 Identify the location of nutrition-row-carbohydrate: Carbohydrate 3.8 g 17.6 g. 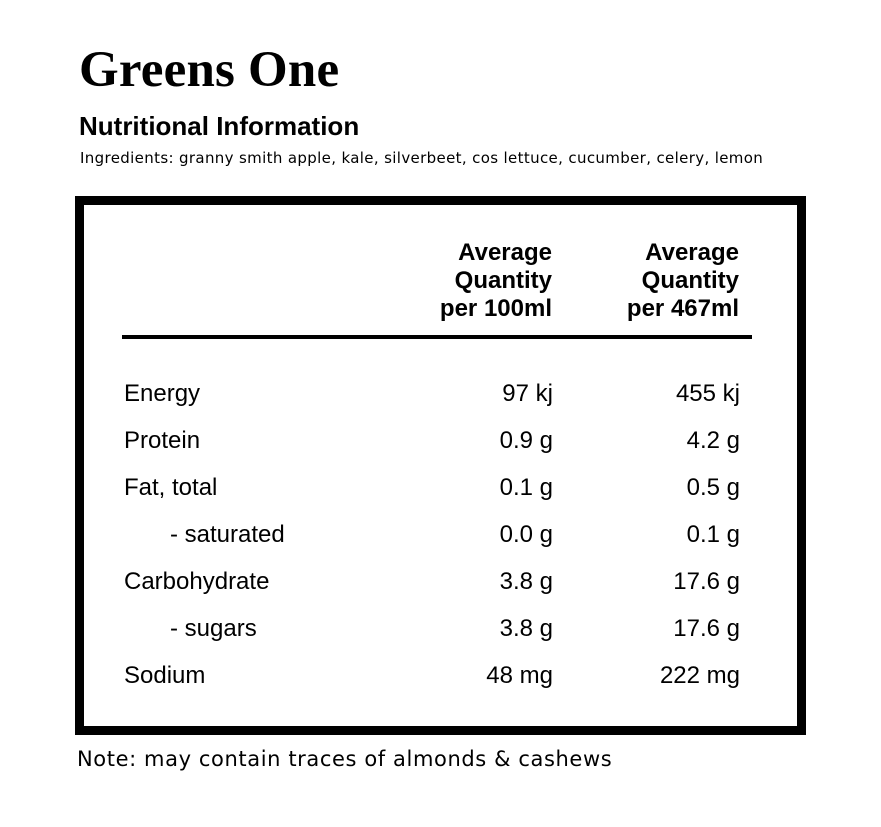
(440, 581).